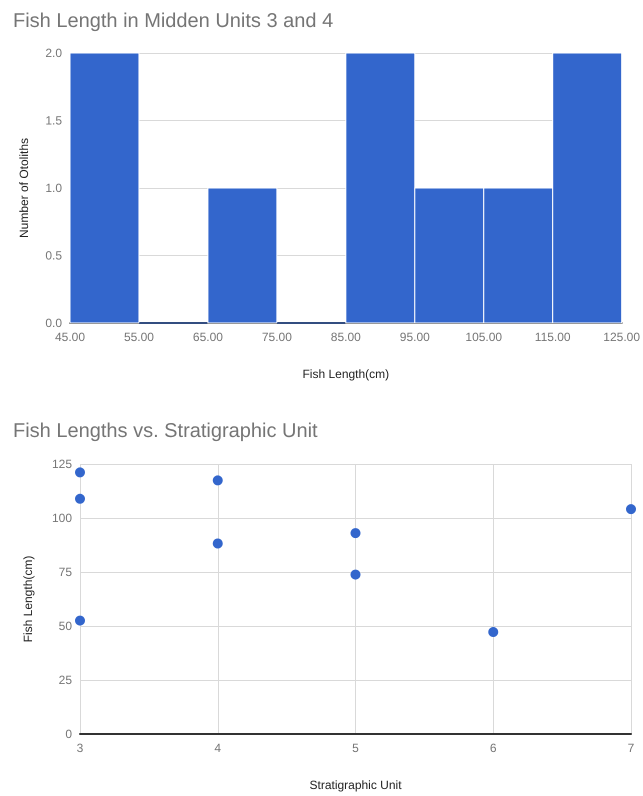 The width and height of the screenshot is (643, 796). I want to click on x-tick-label: 95.00, so click(415, 337).